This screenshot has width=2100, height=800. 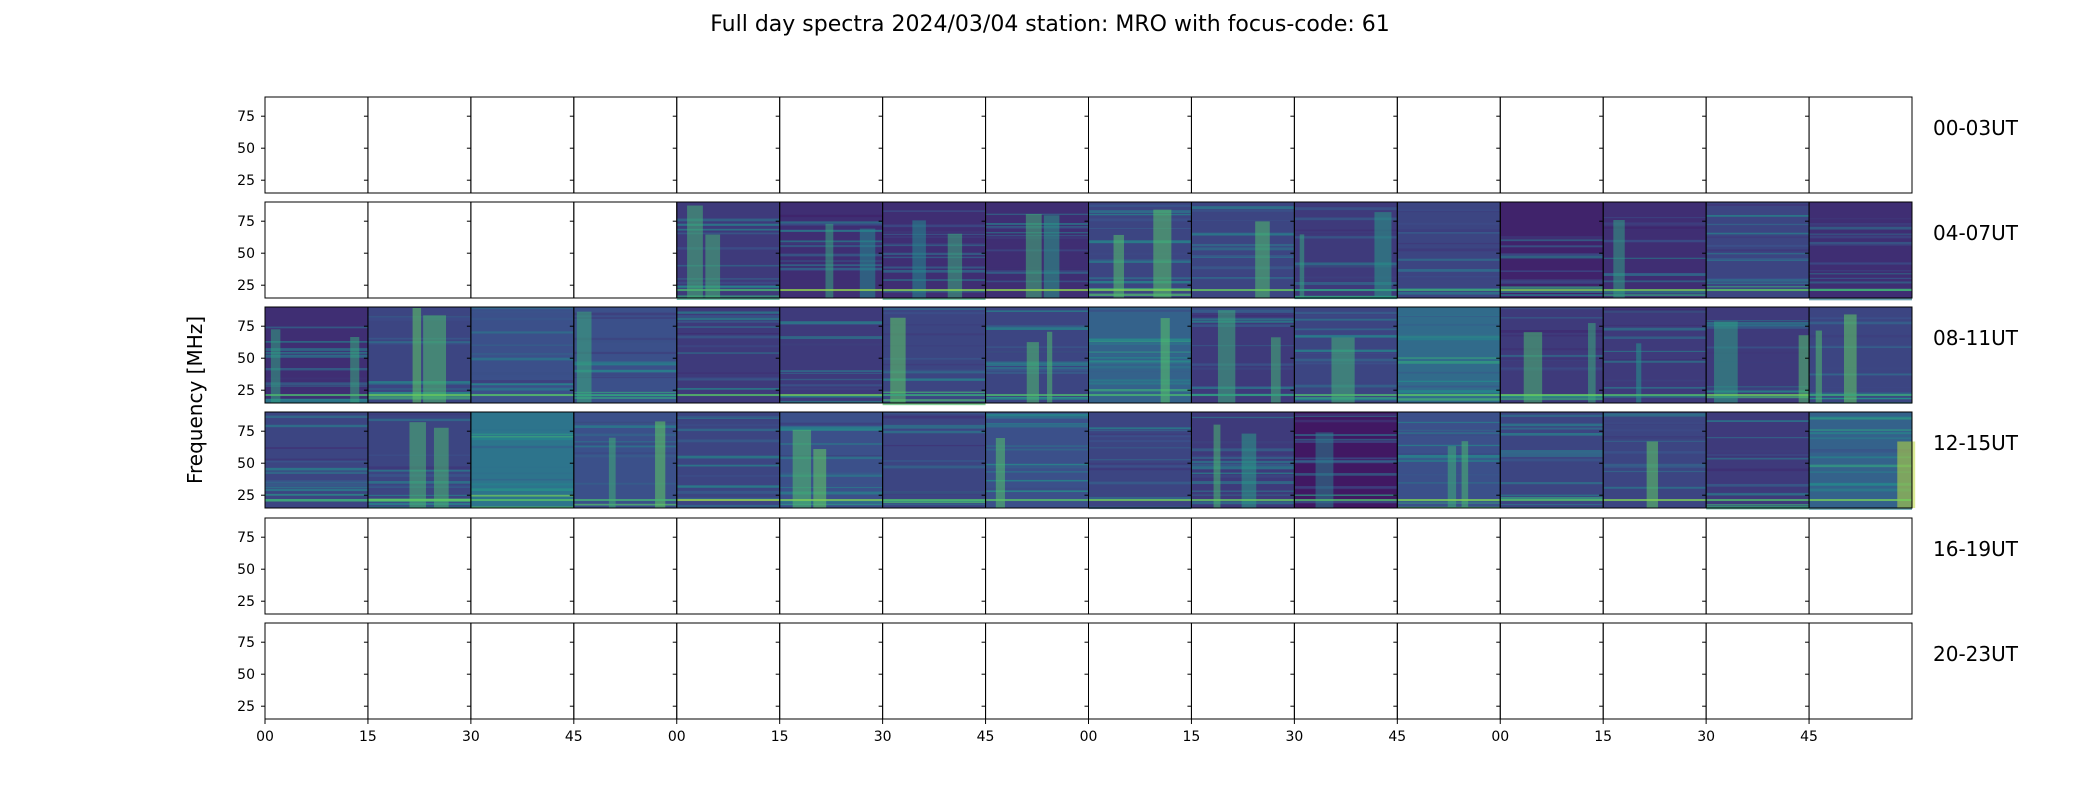 I want to click on row-label: 08-11UT, so click(x=1976, y=338).